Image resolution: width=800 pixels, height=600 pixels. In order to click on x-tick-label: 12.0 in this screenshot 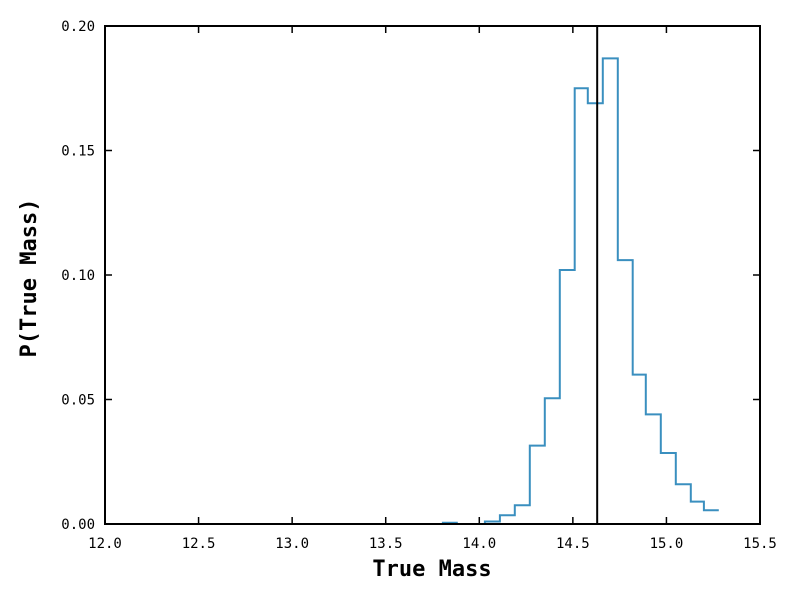, I will do `click(105, 544)`.